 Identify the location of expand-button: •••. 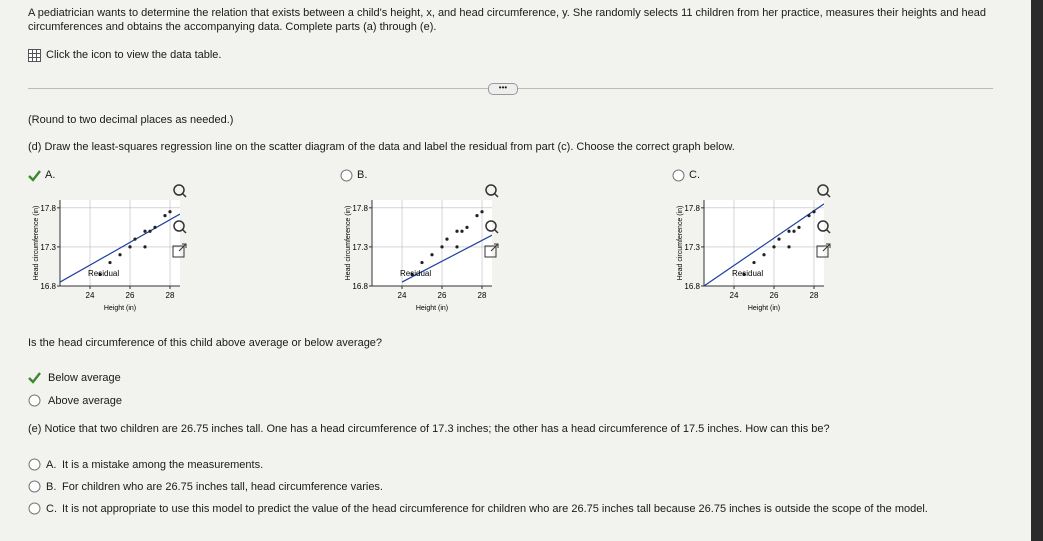
(503, 89).